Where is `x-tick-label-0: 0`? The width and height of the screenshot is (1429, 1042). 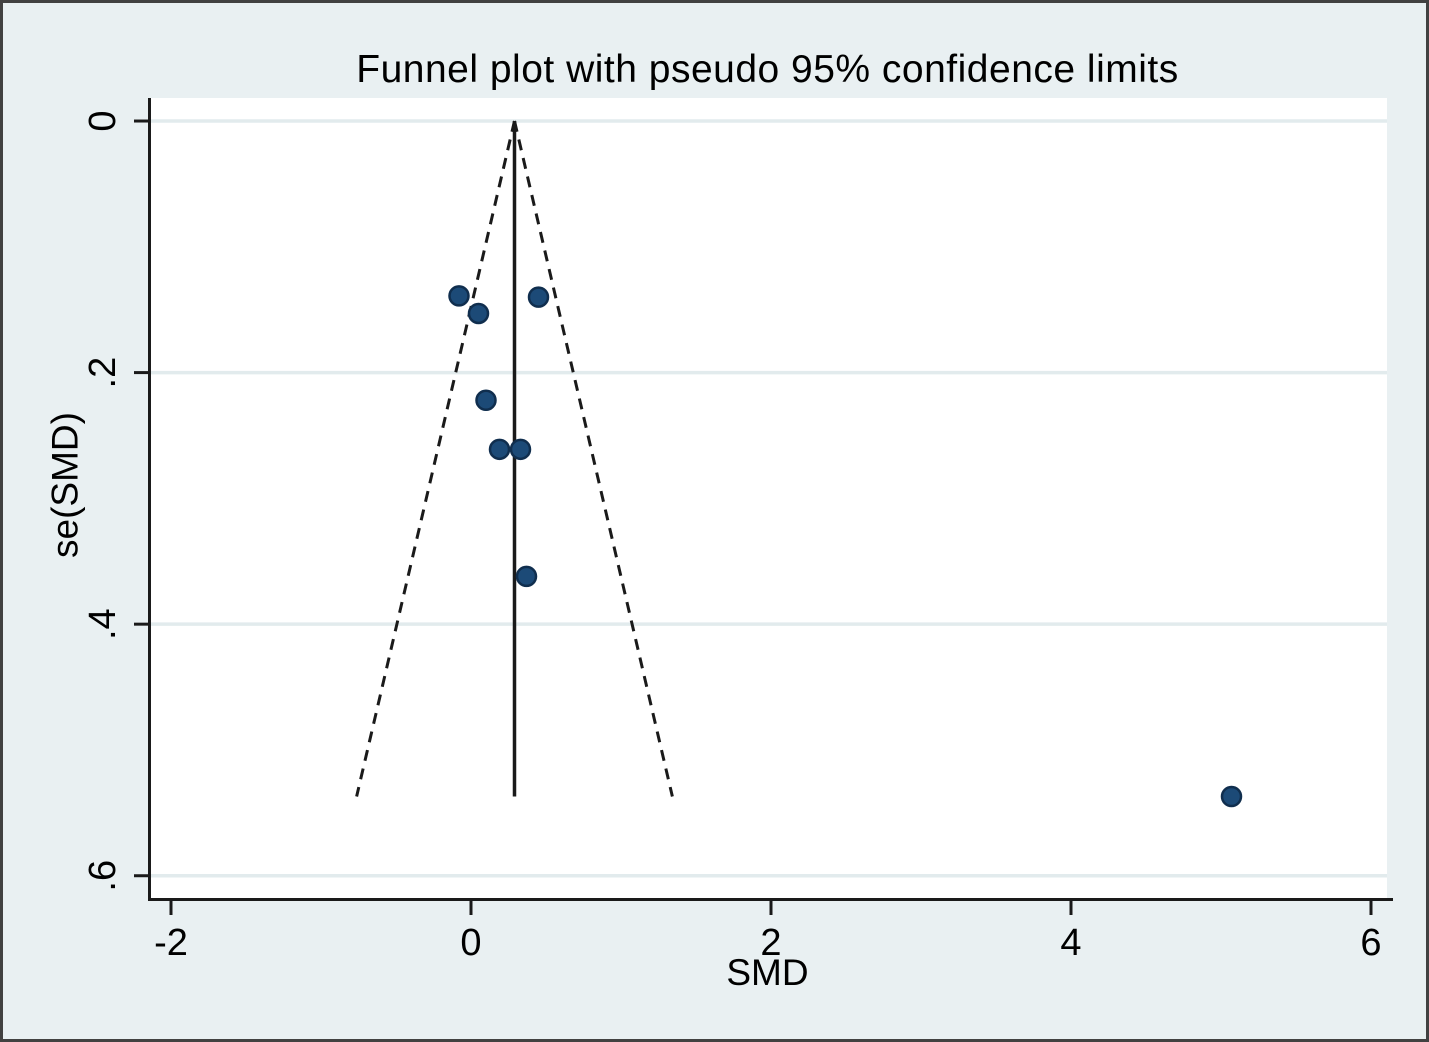
x-tick-label-0: 0 is located at coordinates (470, 943).